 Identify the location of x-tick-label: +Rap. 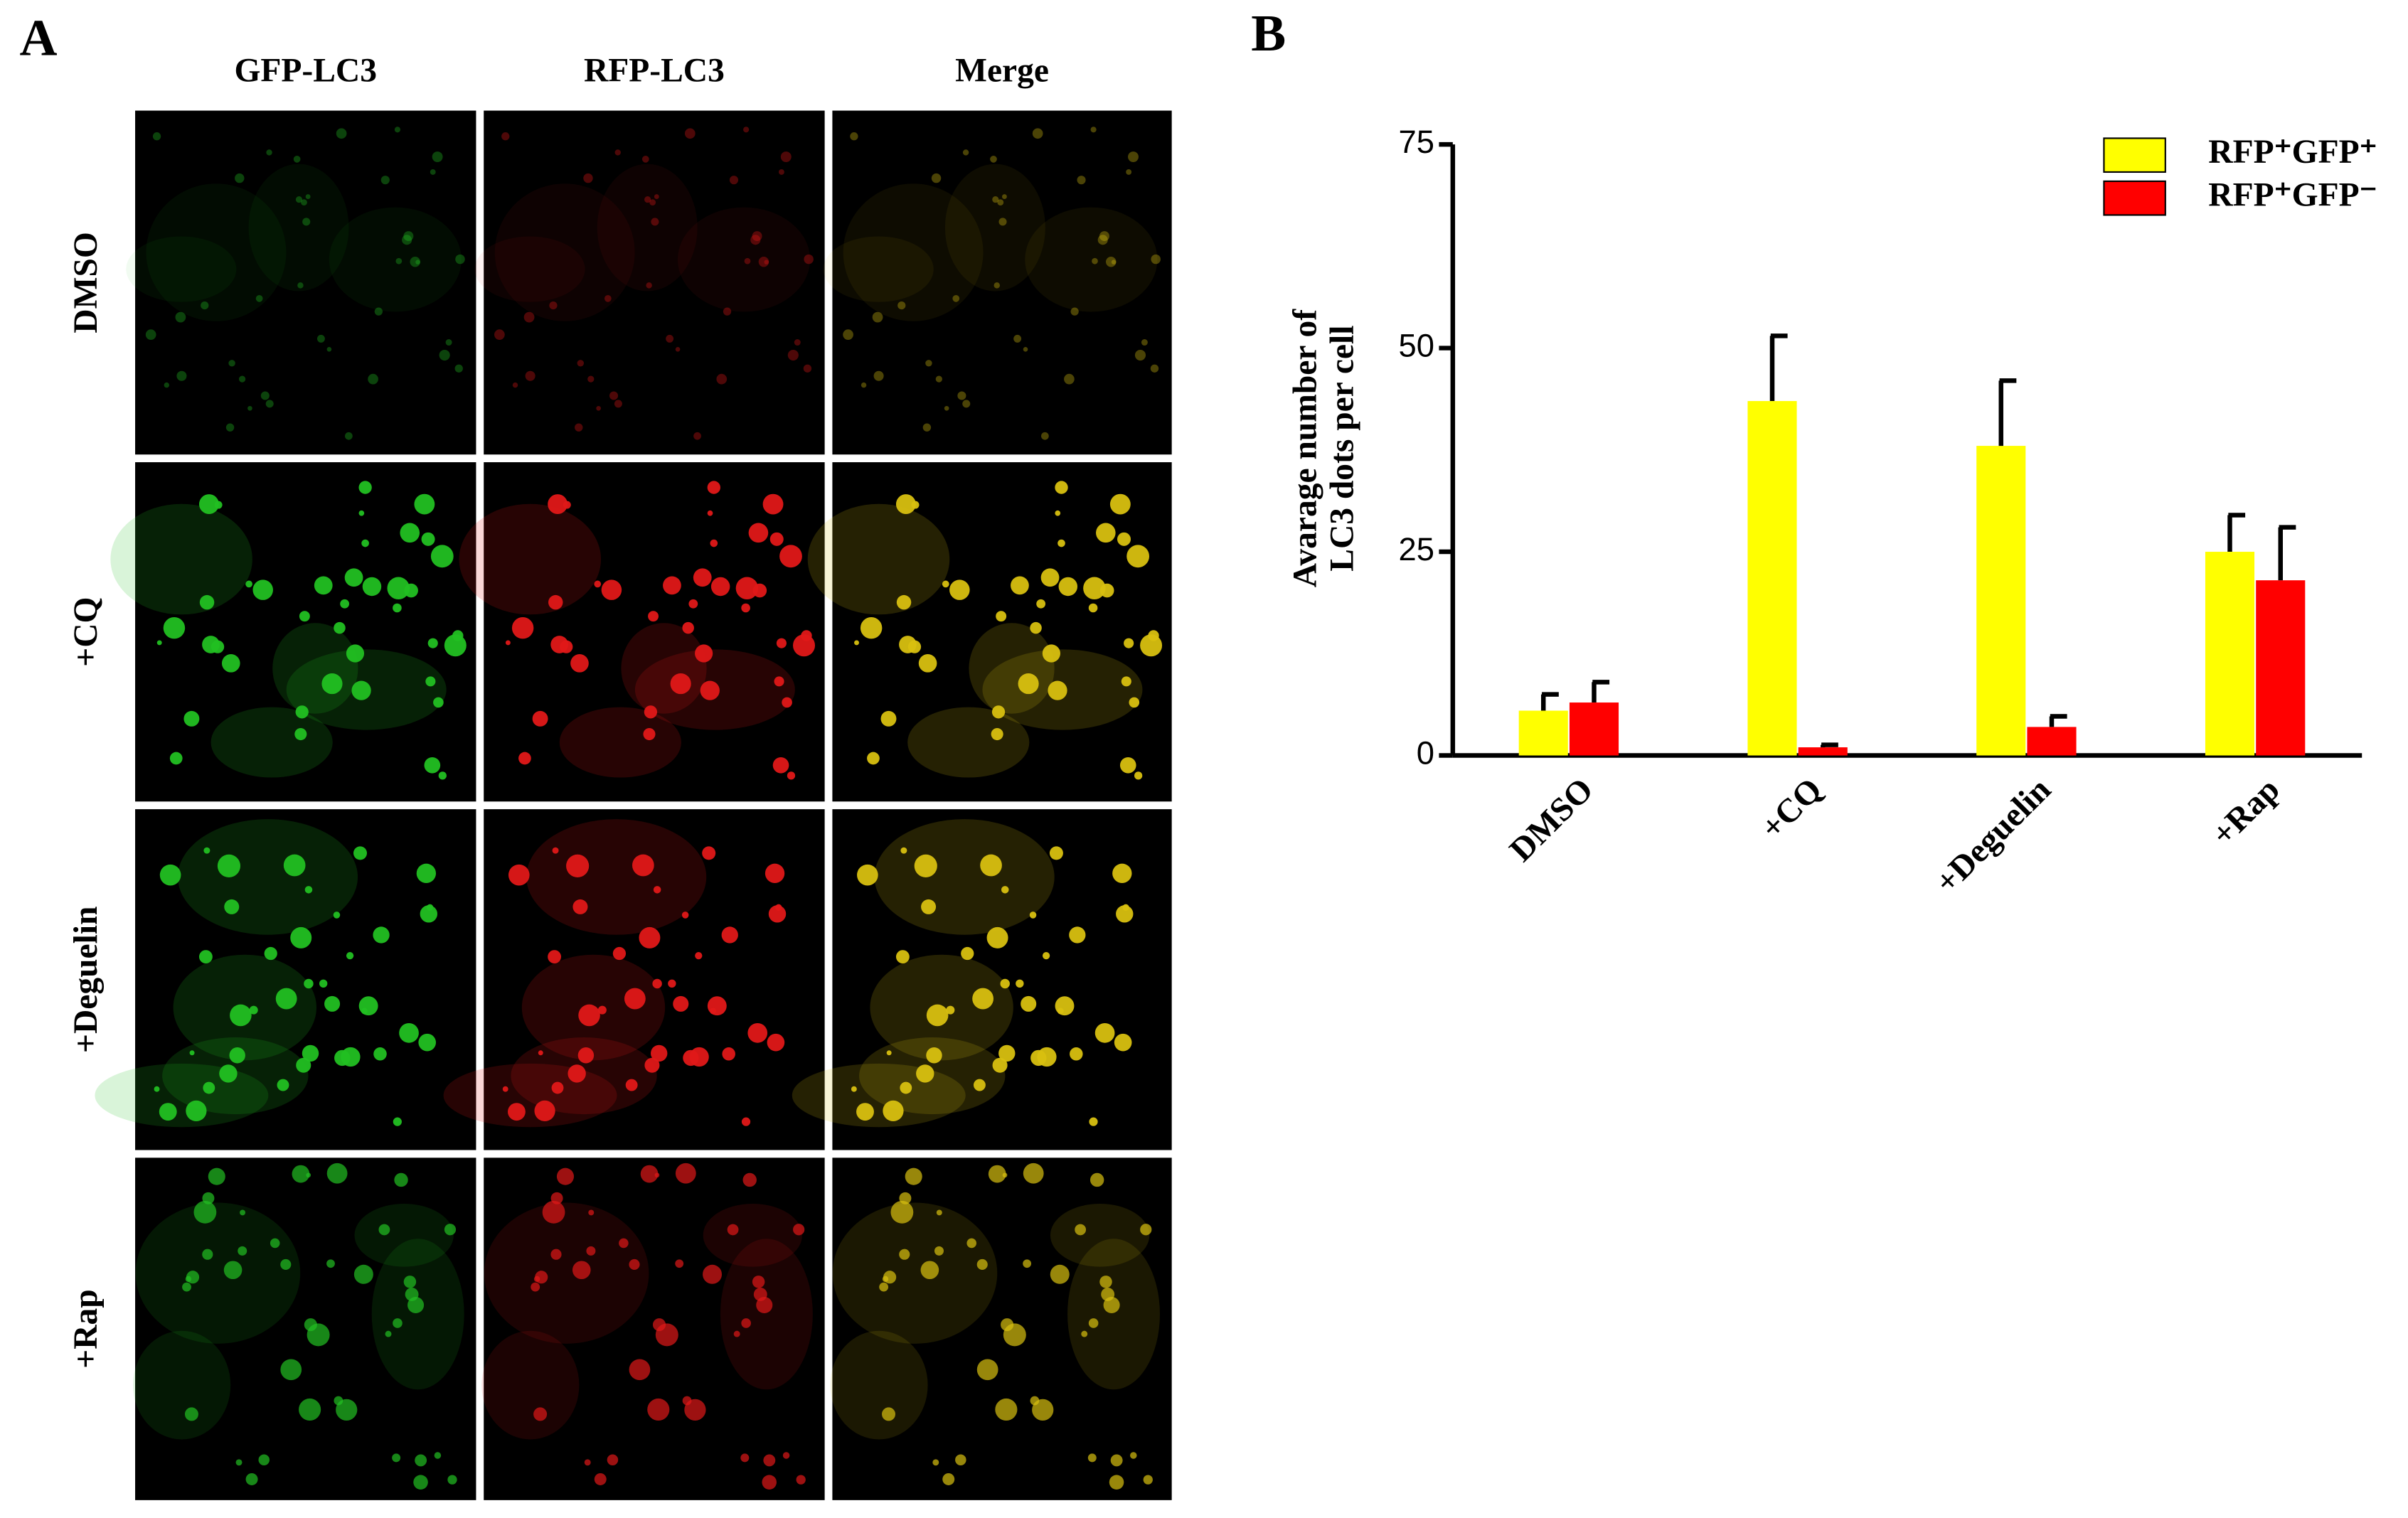
(2246, 812).